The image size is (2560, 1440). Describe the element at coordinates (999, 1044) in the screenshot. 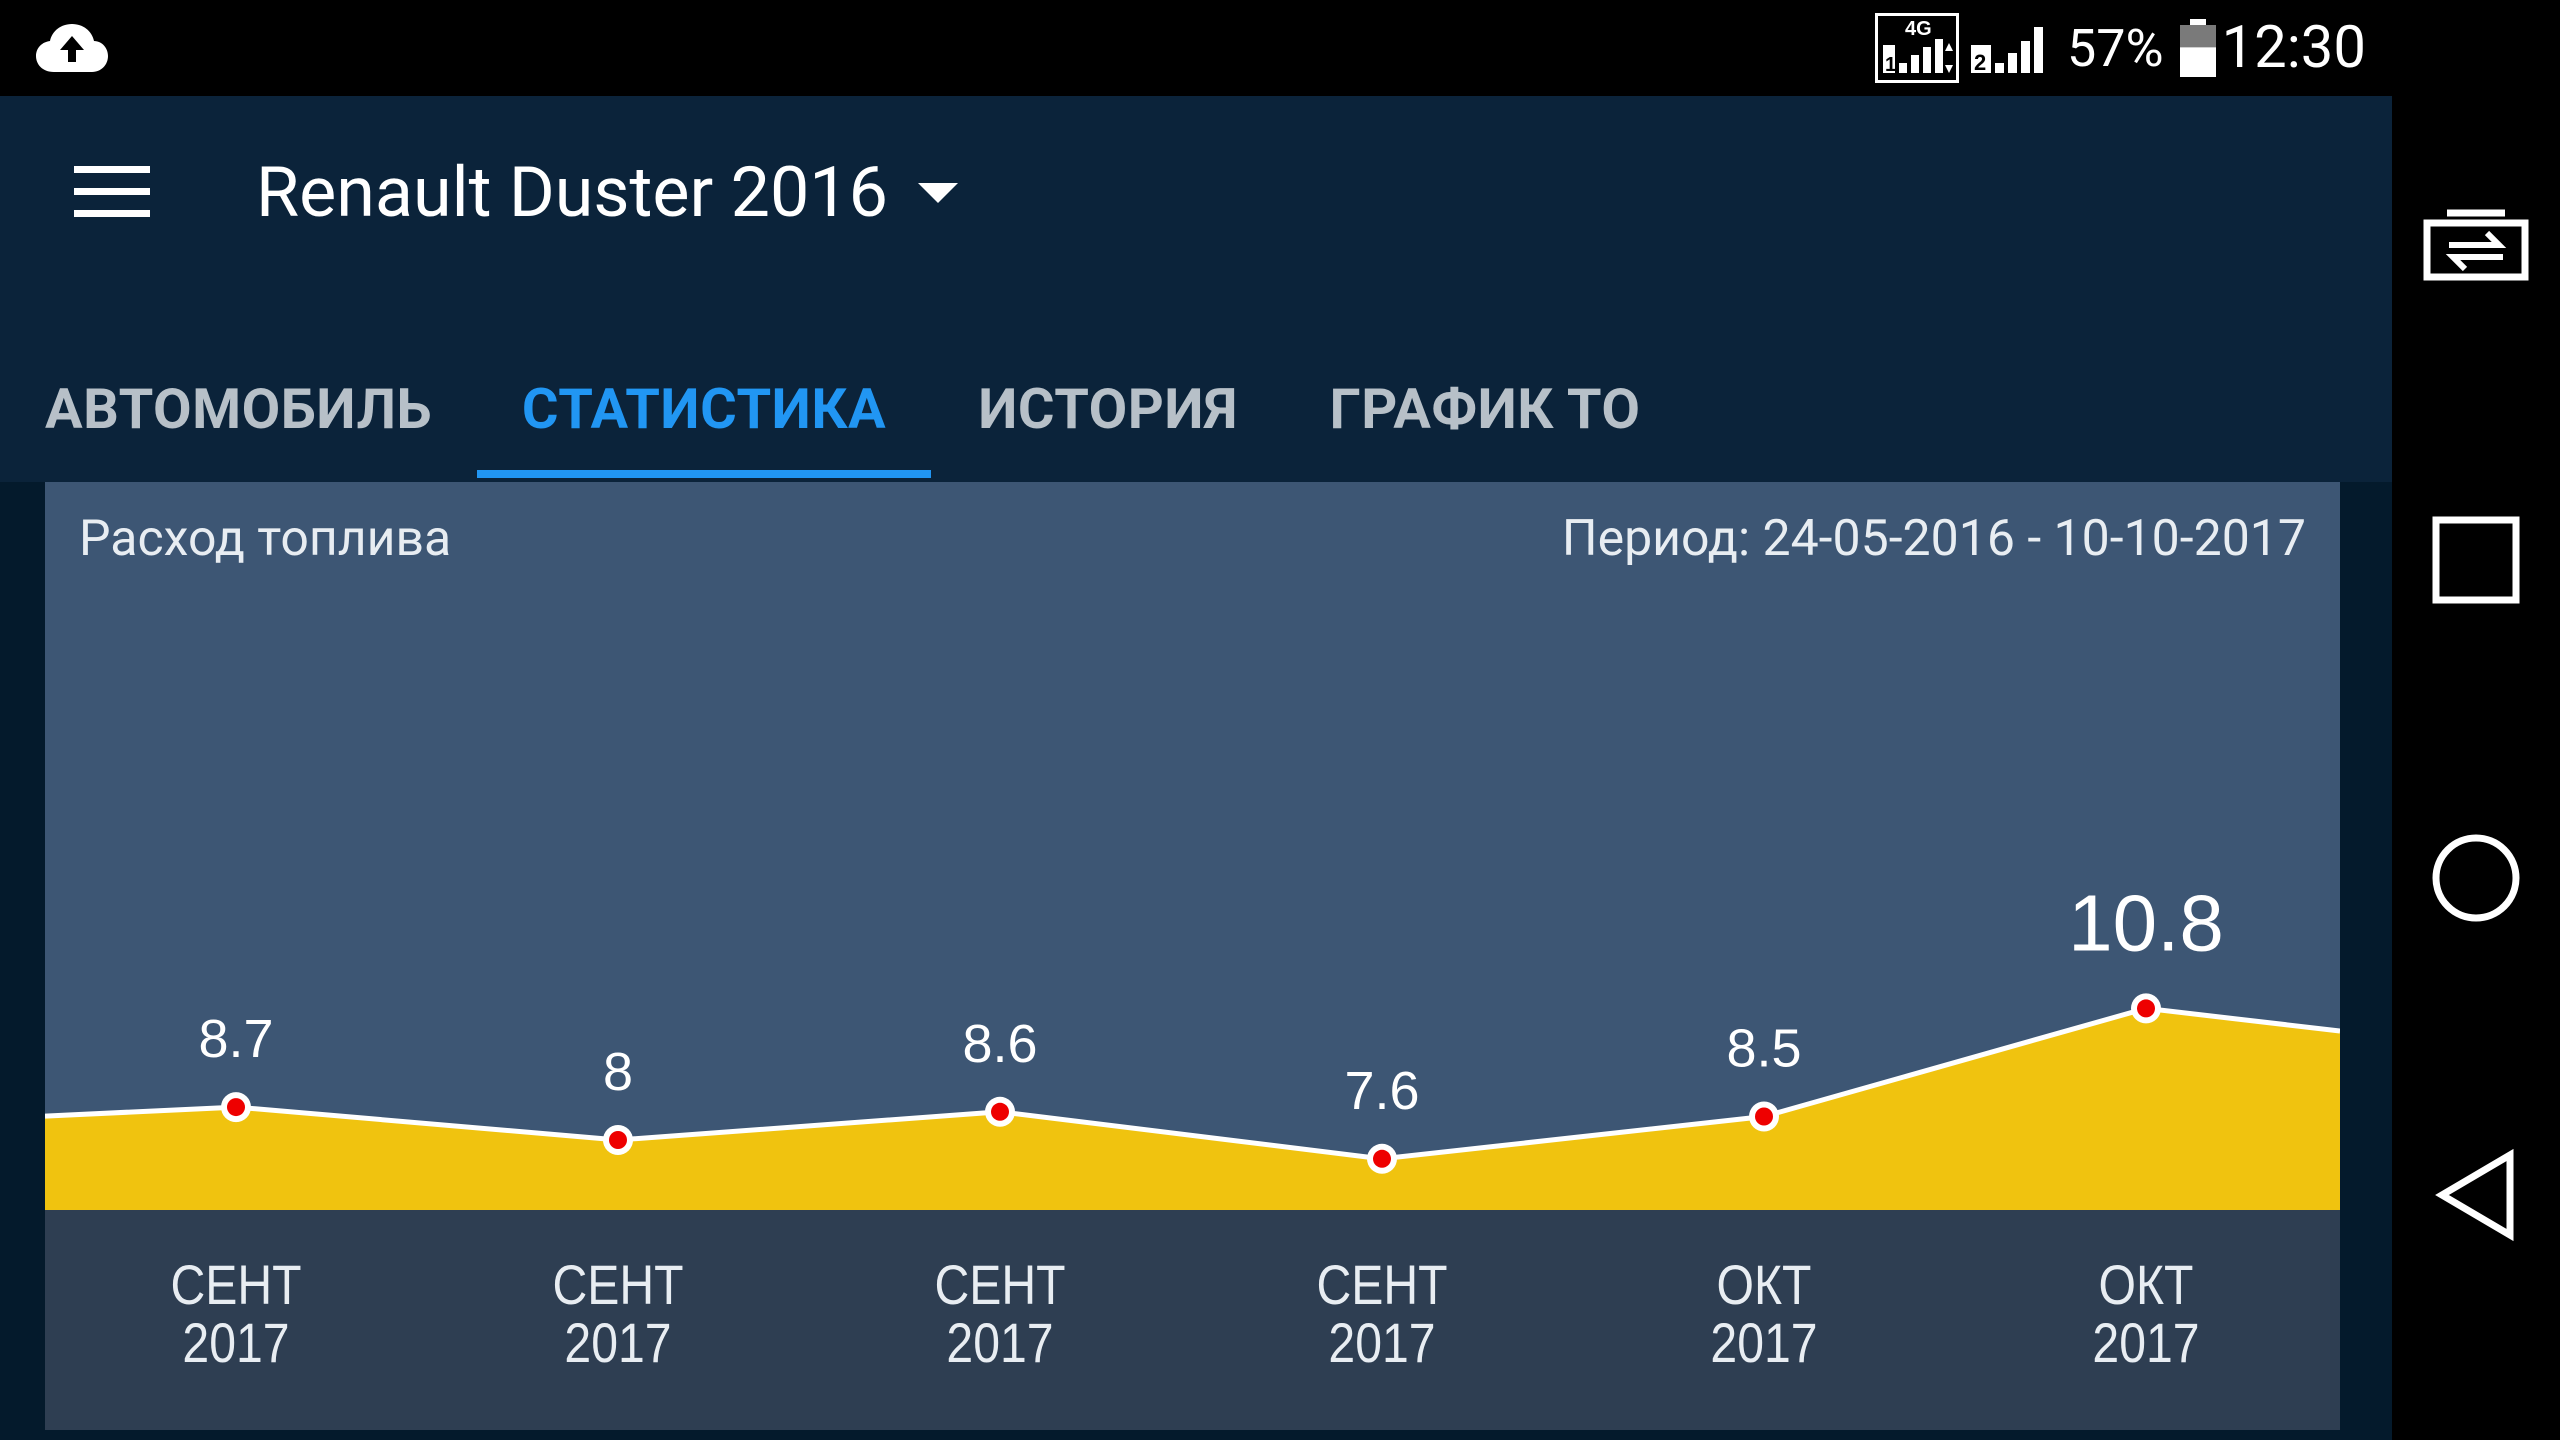

I see `data-label: 8.6` at that location.